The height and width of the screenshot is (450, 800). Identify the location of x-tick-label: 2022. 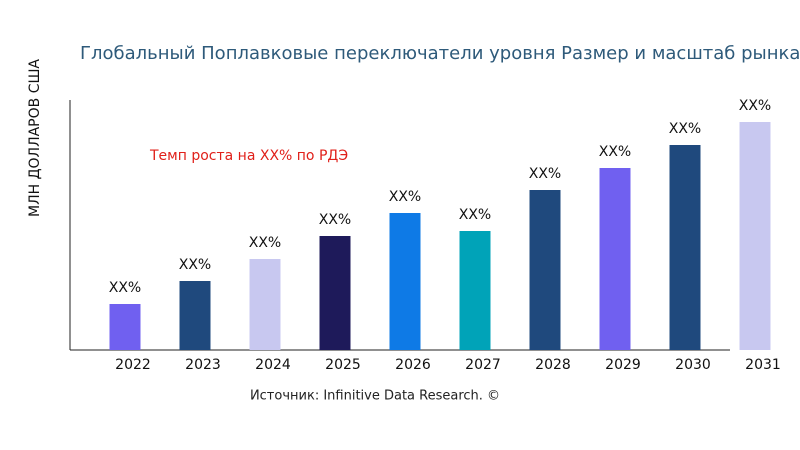
(133, 365).